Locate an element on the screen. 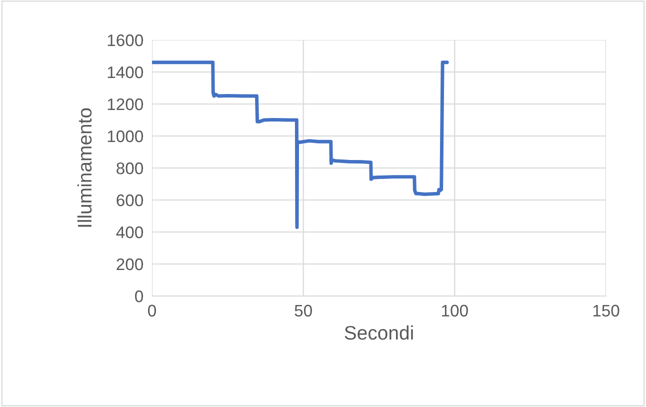 This screenshot has height=407, width=646. x-axis-title: Secondi is located at coordinates (378, 332).